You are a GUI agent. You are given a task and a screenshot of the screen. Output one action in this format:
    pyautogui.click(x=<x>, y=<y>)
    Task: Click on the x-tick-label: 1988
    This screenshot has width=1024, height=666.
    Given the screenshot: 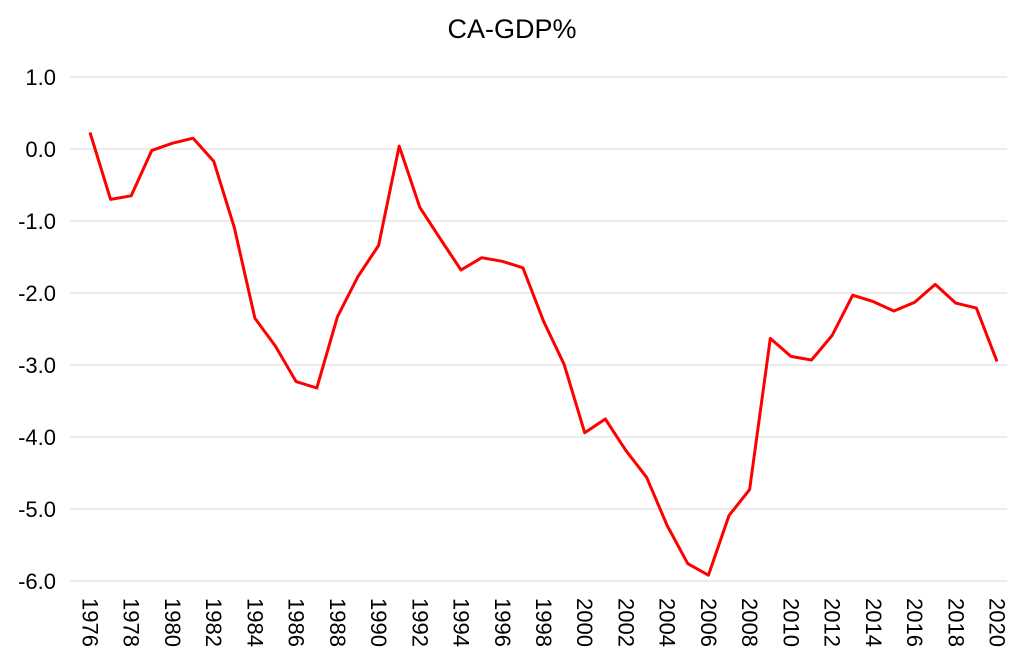 What is the action you would take?
    pyautogui.click(x=337, y=622)
    